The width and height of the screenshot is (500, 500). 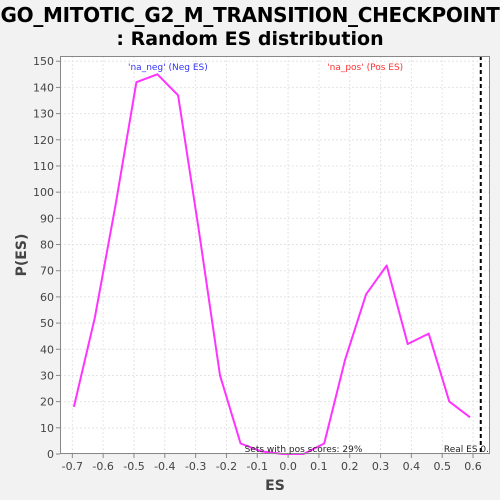 What do you see at coordinates (47, 297) in the screenshot?
I see `y-tick-label: 60` at bounding box center [47, 297].